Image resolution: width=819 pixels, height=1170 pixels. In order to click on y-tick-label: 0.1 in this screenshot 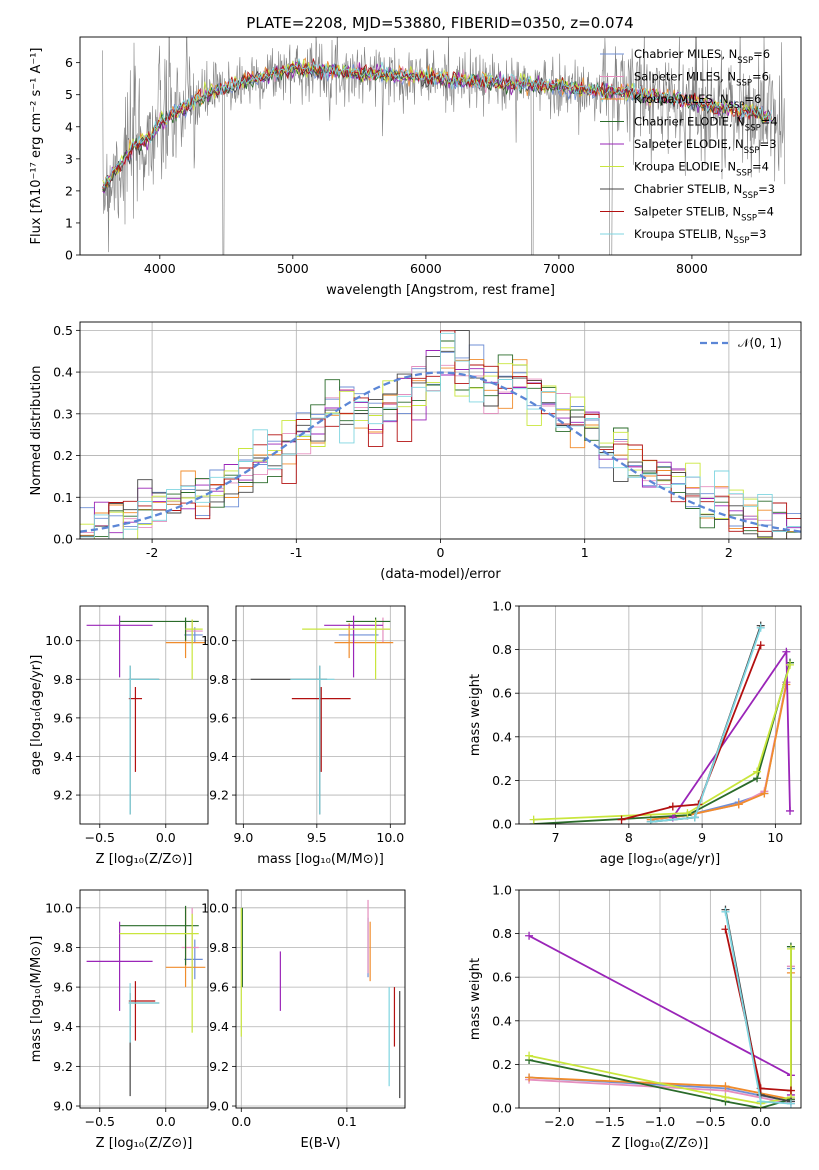, I will do `click(63, 497)`.